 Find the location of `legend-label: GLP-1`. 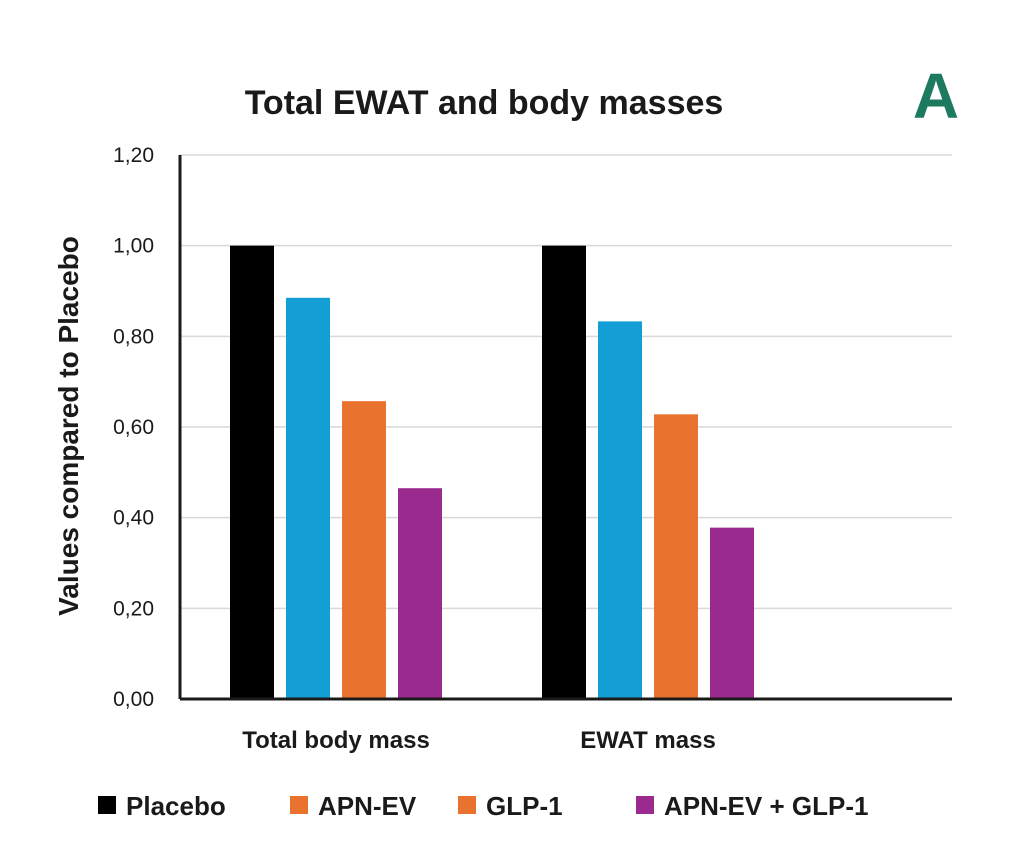

legend-label: GLP-1 is located at coordinates (524, 806).